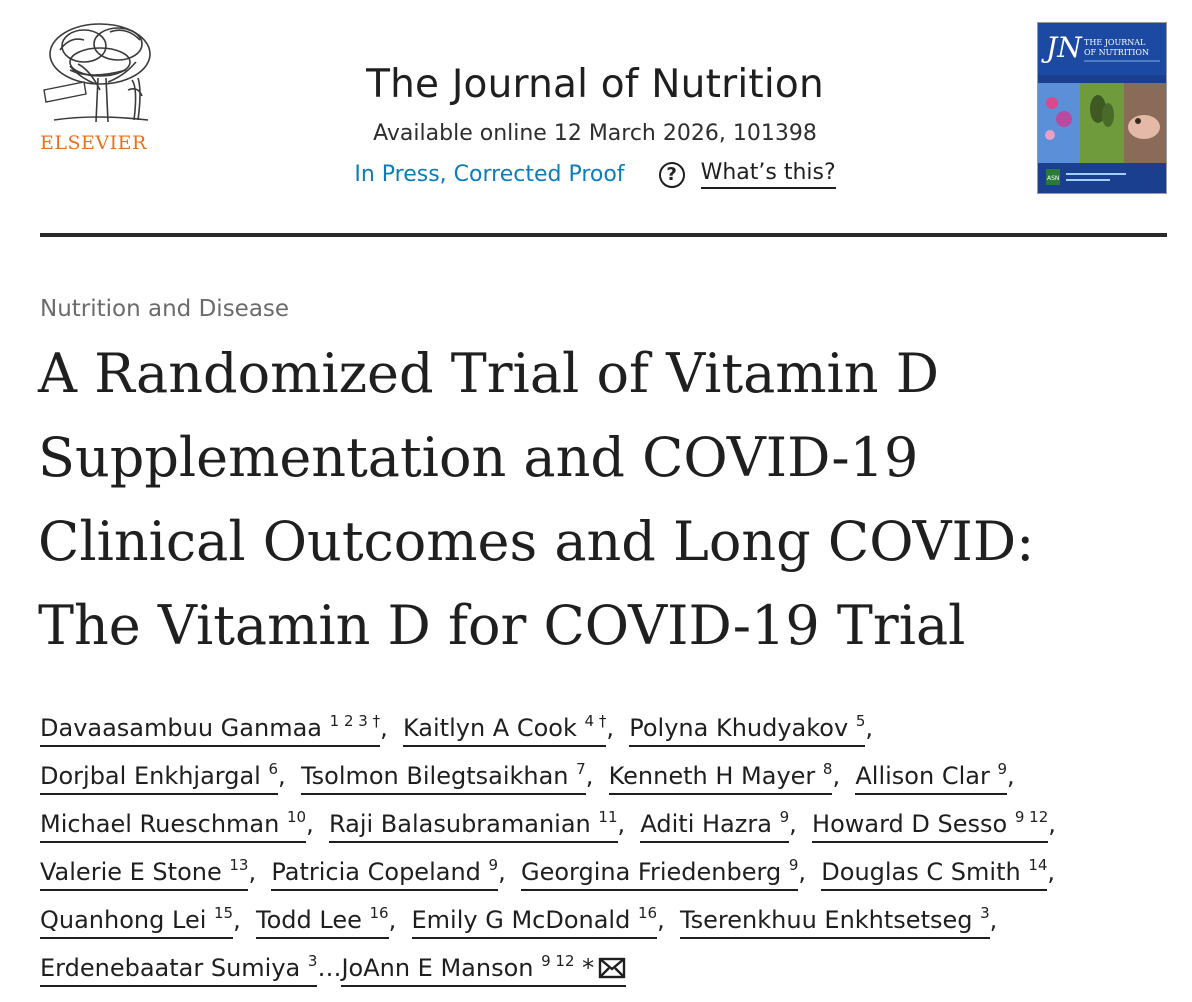  Describe the element at coordinates (355, 721) in the screenshot. I see `affiliation-marker: 1 2 3 †` at that location.